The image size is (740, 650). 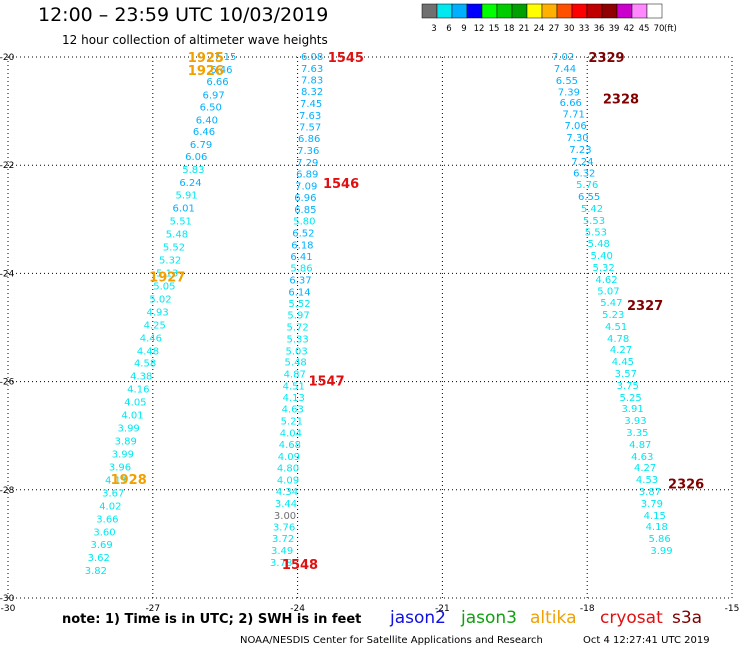 What do you see at coordinates (183, 15) in the screenshot?
I see `chart-title: 12:00 – 23:59 UTC 10/03/2019` at bounding box center [183, 15].